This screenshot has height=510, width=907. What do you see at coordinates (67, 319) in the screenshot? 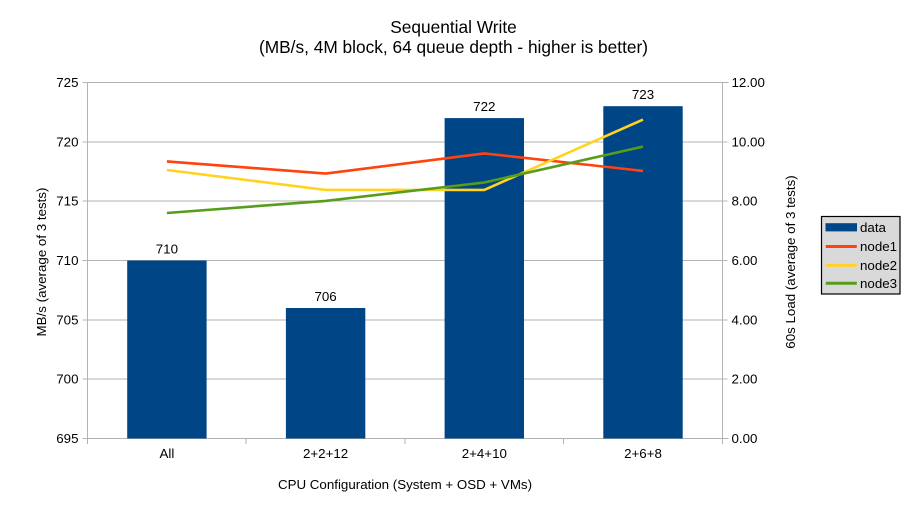
I see `svg-text: 705` at bounding box center [67, 319].